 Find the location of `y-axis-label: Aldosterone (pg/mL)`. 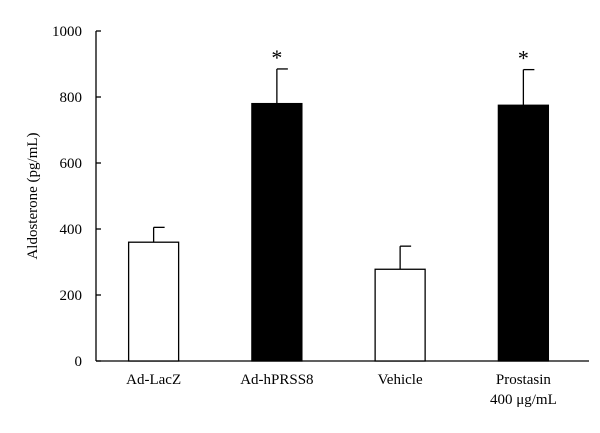

y-axis-label: Aldosterone (pg/mL) is located at coordinates (33, 195).